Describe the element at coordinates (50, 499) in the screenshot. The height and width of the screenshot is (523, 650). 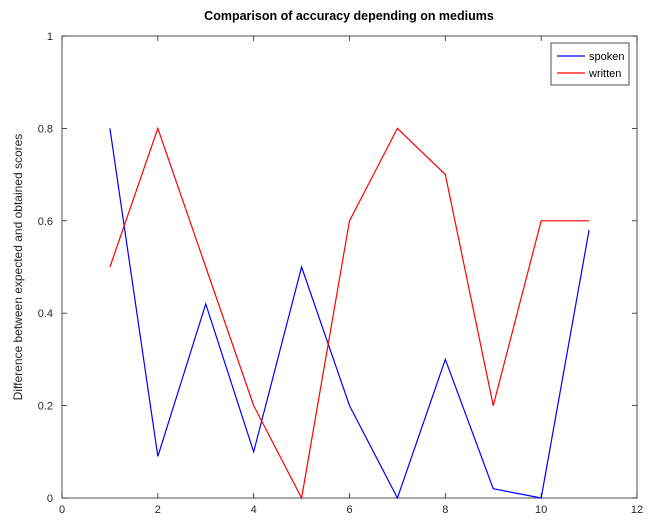
I see `y-tick-label: 0` at that location.